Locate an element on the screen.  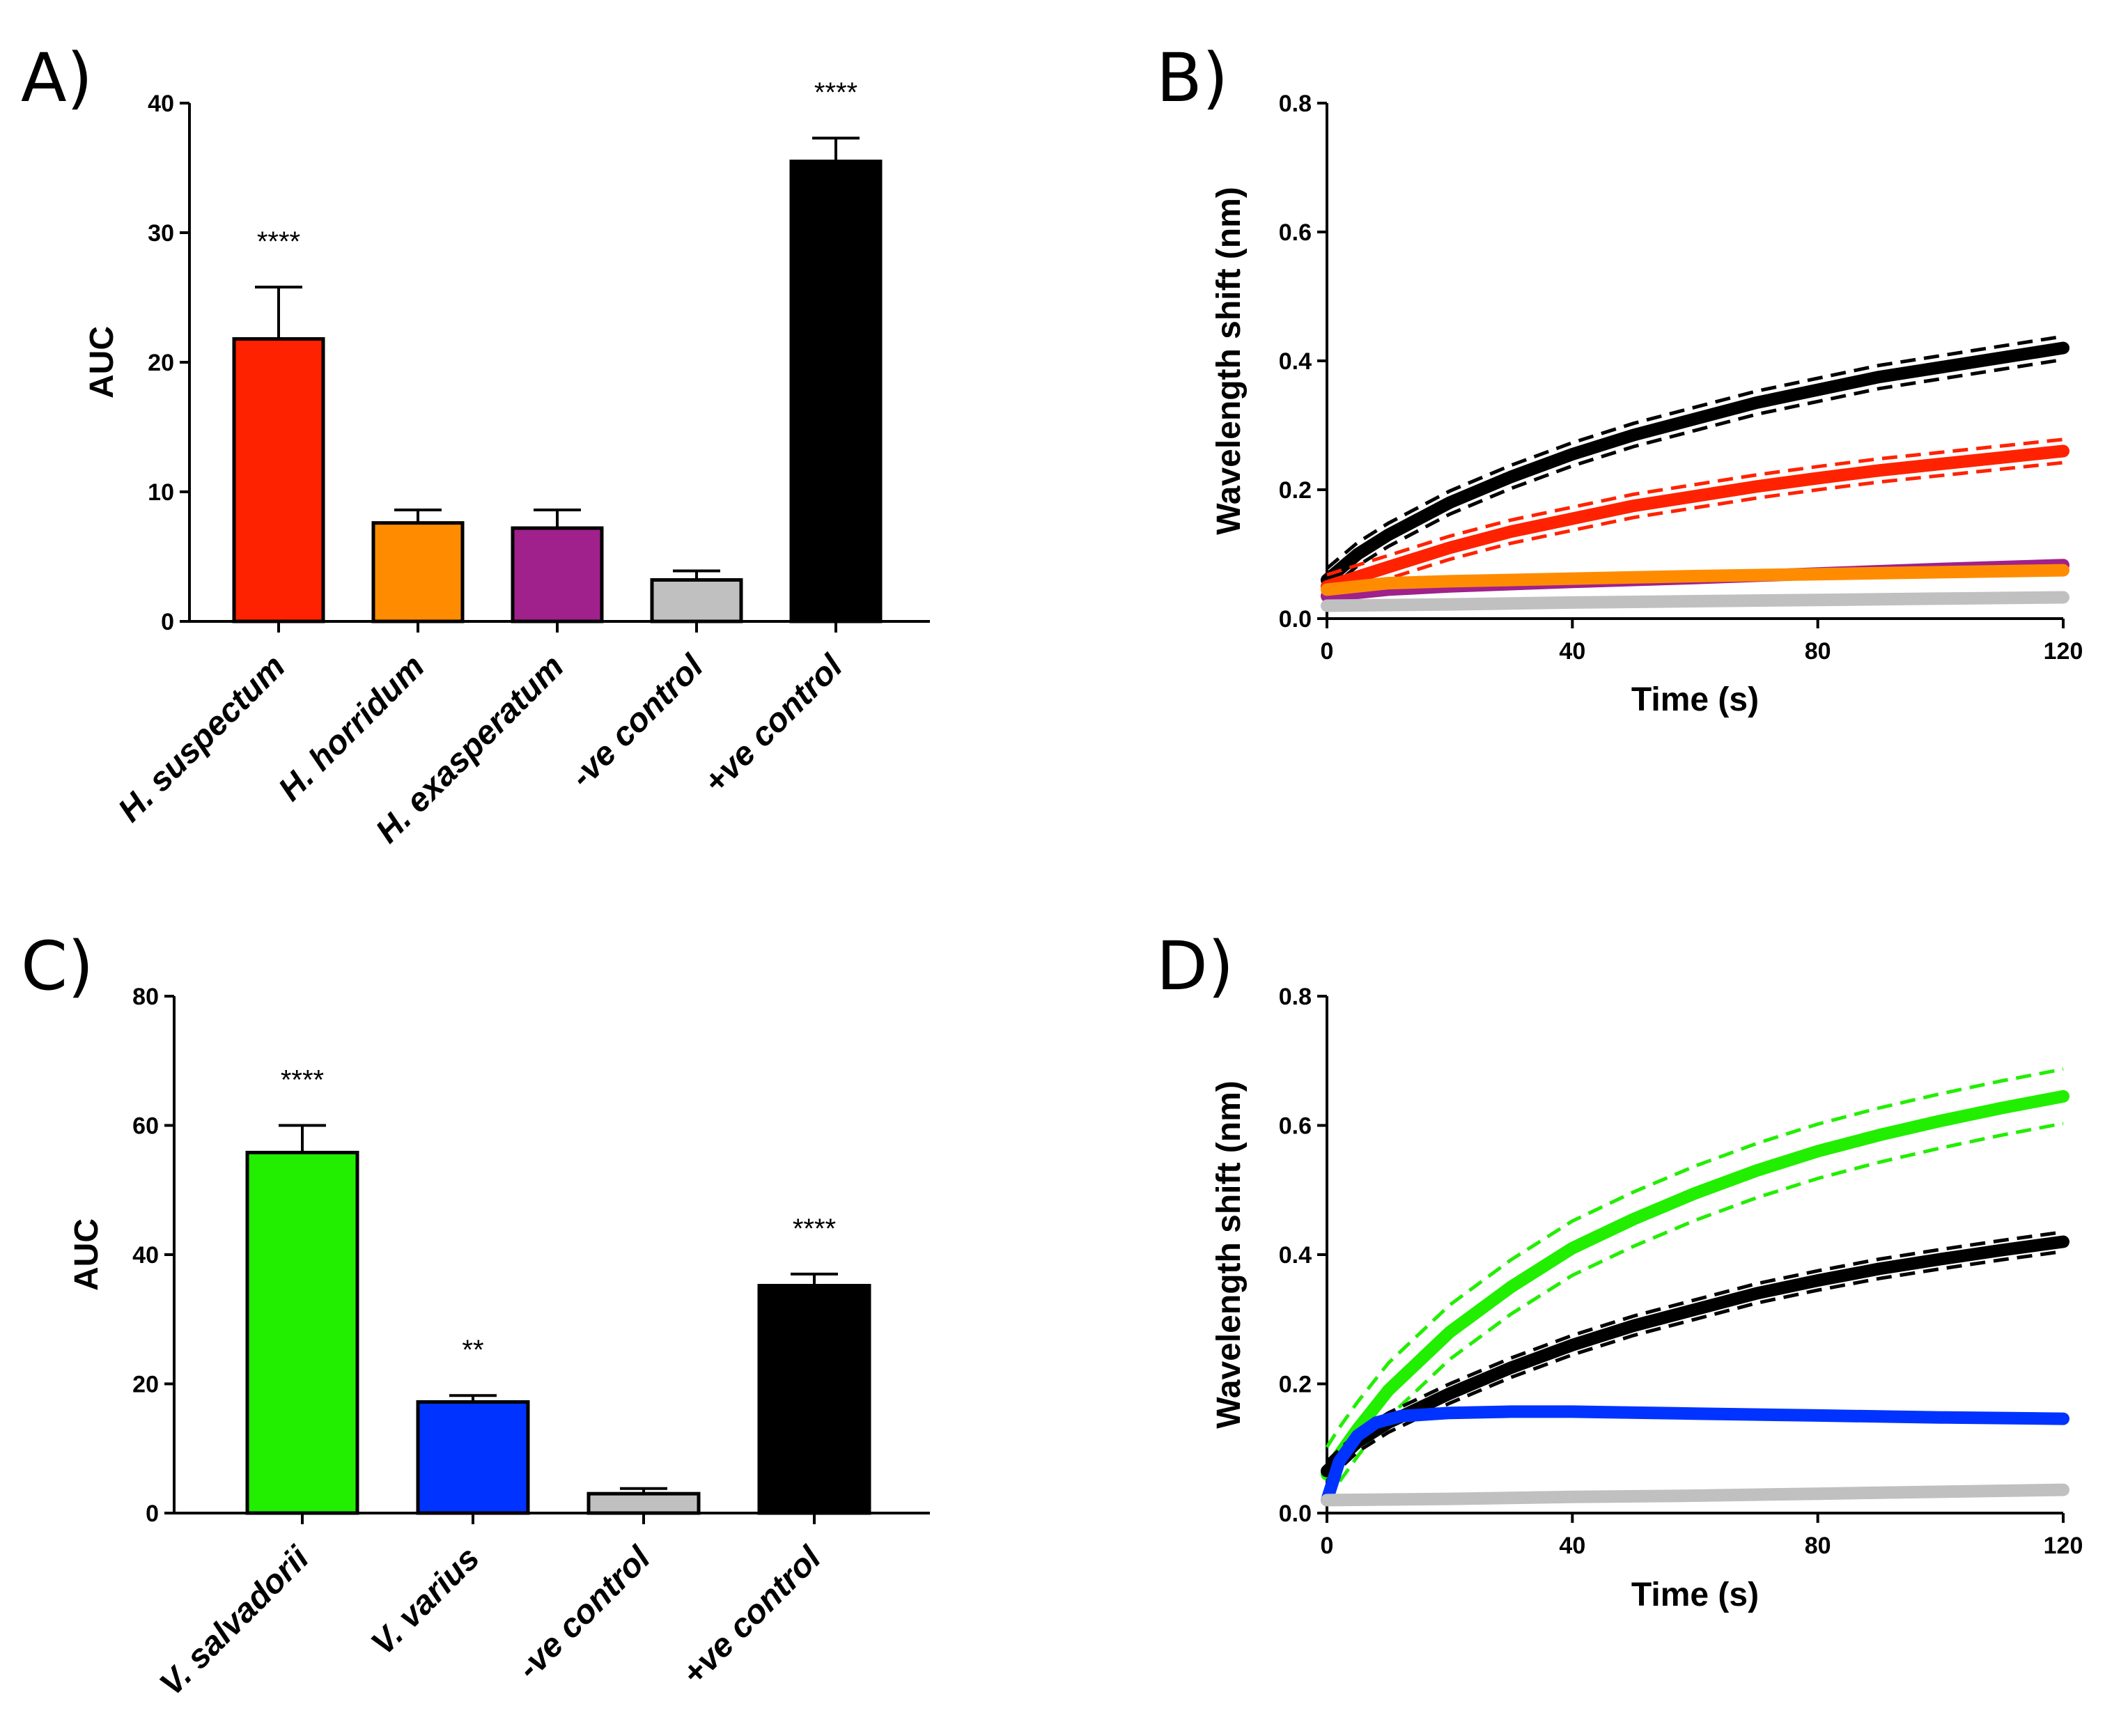
panel-b-black-upper-ci is located at coordinates (1695, 452).